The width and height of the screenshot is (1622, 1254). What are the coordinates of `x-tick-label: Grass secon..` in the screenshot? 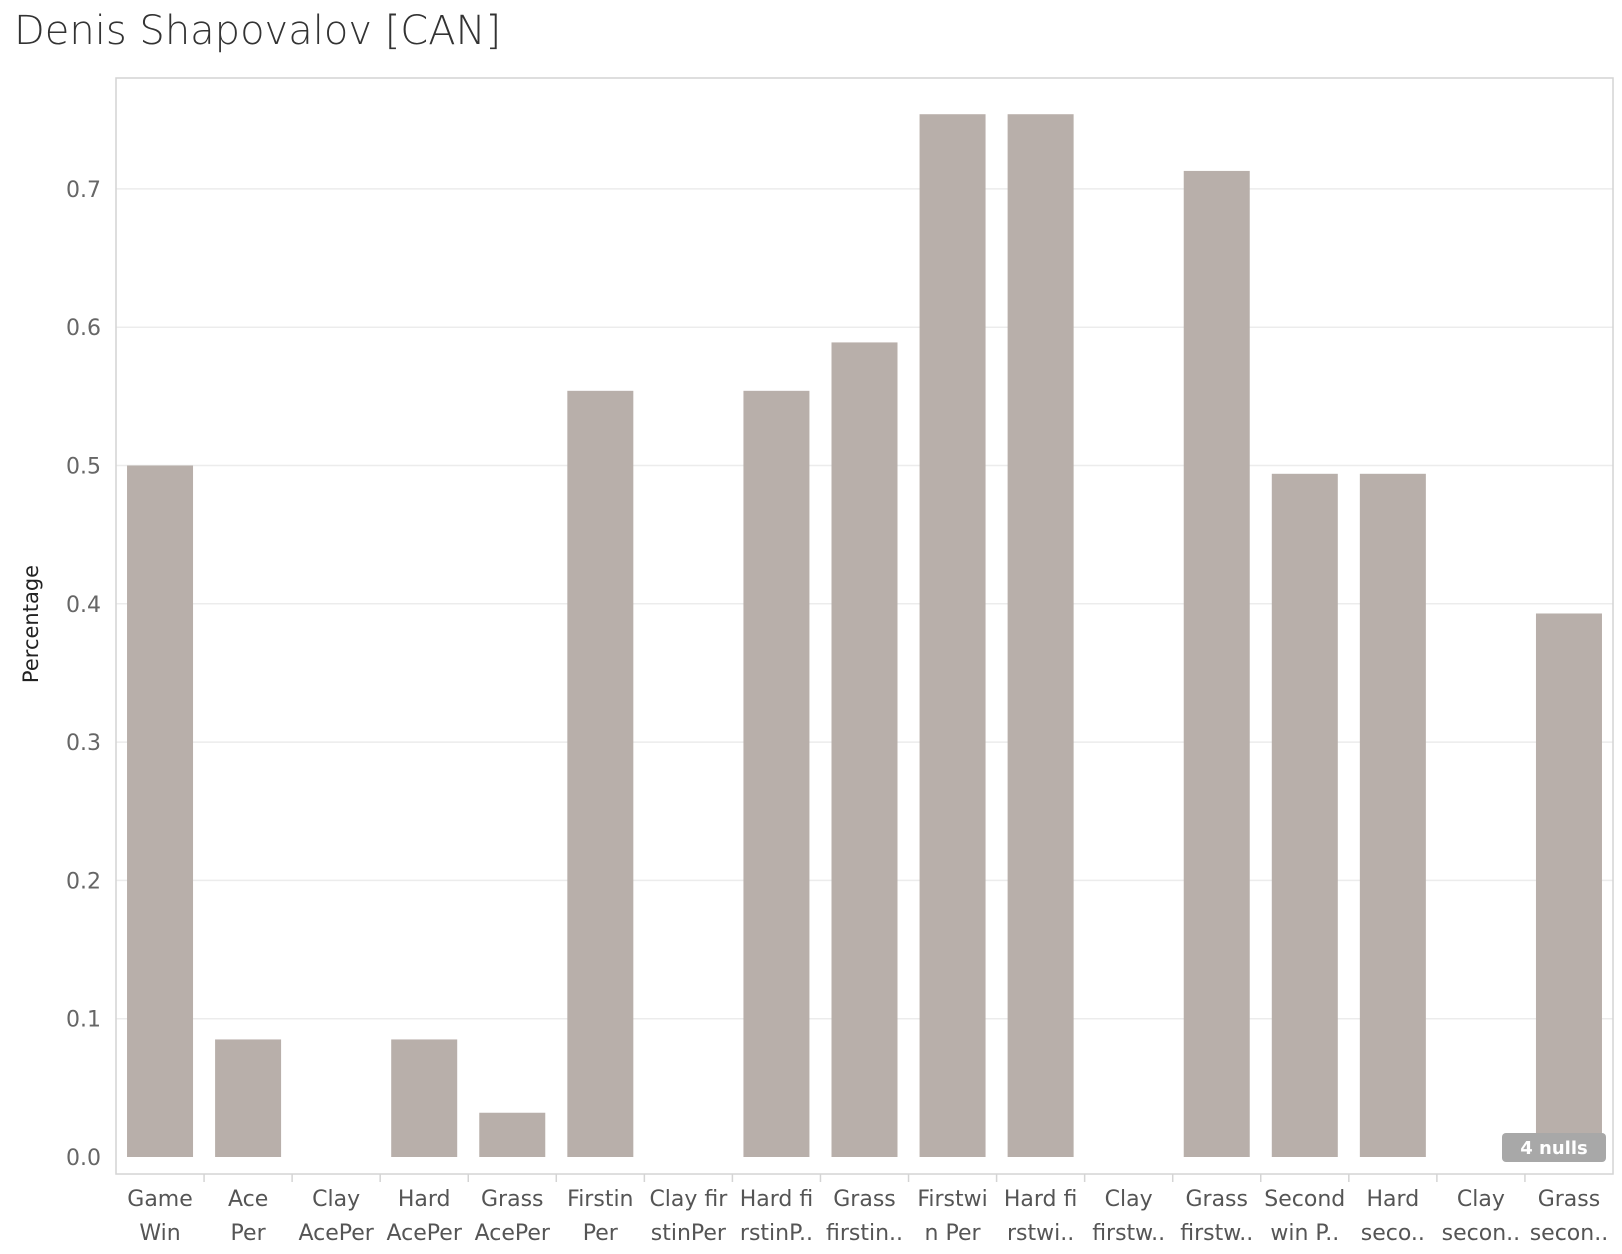 It's located at (1569, 1216).